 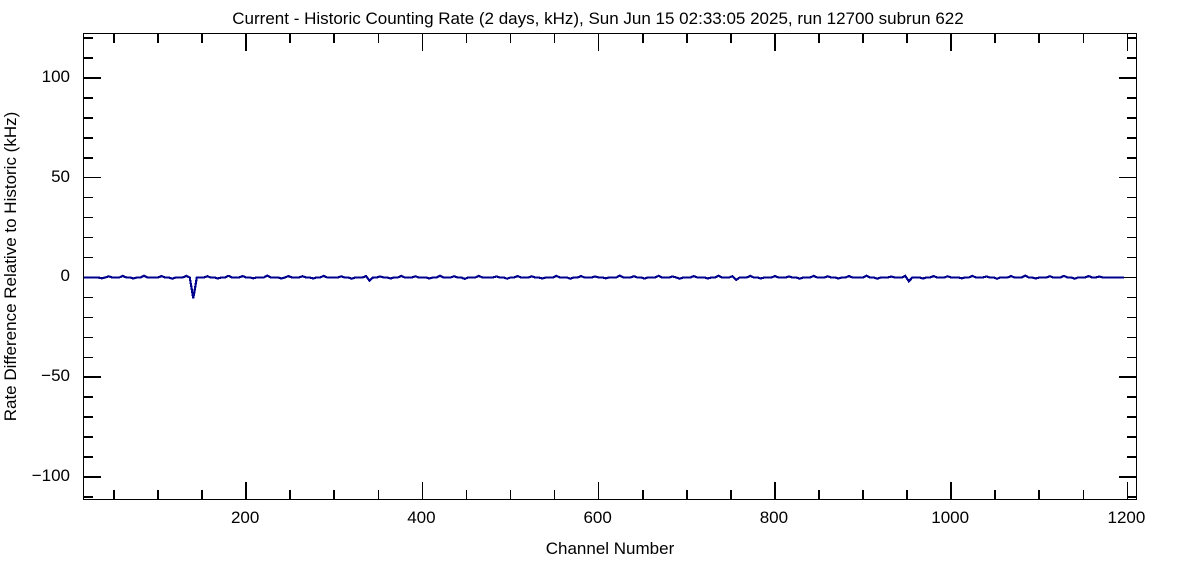 What do you see at coordinates (50, 476) in the screenshot?
I see `y-axis-tick-label: −100` at bounding box center [50, 476].